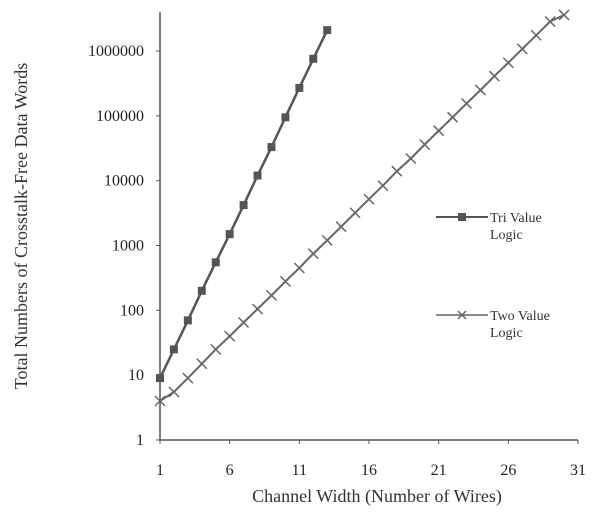  Describe the element at coordinates (299, 470) in the screenshot. I see `x-tick-label: 11` at that location.